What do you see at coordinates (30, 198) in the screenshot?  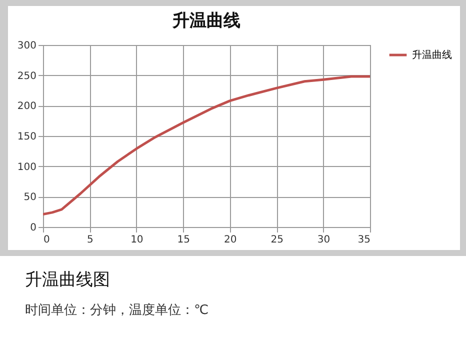 I see `y-tick-label: 50` at bounding box center [30, 198].